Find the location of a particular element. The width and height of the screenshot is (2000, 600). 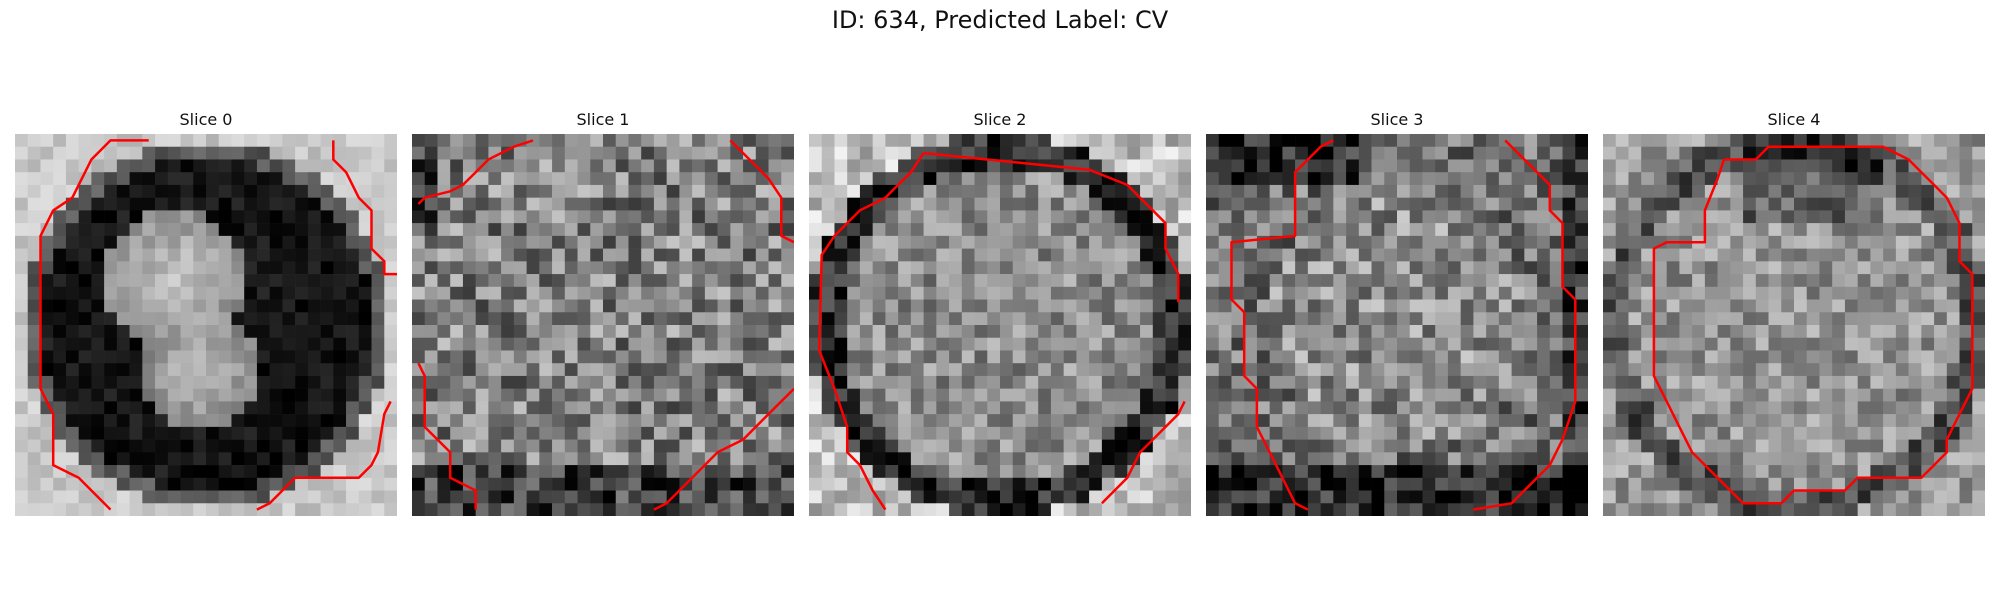

slice-title: Slice 1 is located at coordinates (603, 119).